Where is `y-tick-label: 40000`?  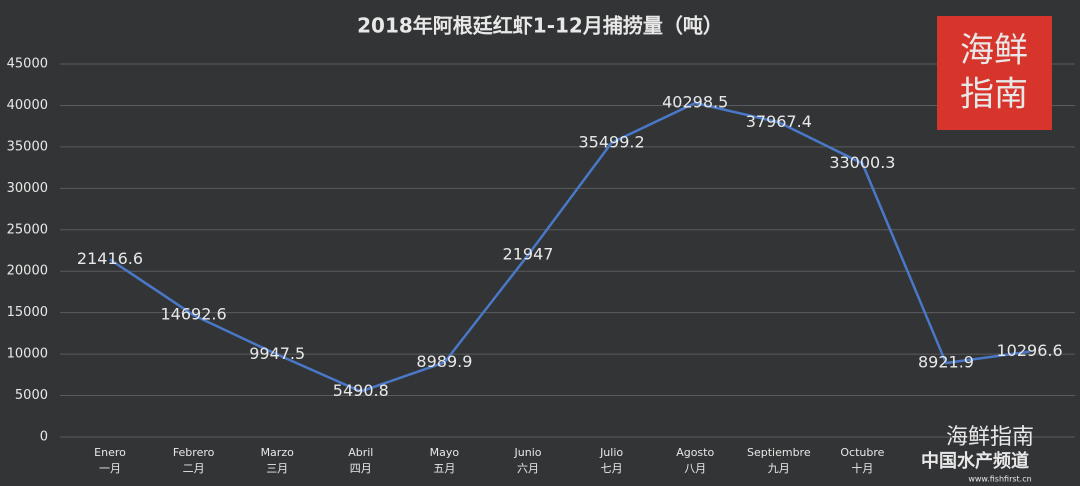 y-tick-label: 40000 is located at coordinates (27, 105).